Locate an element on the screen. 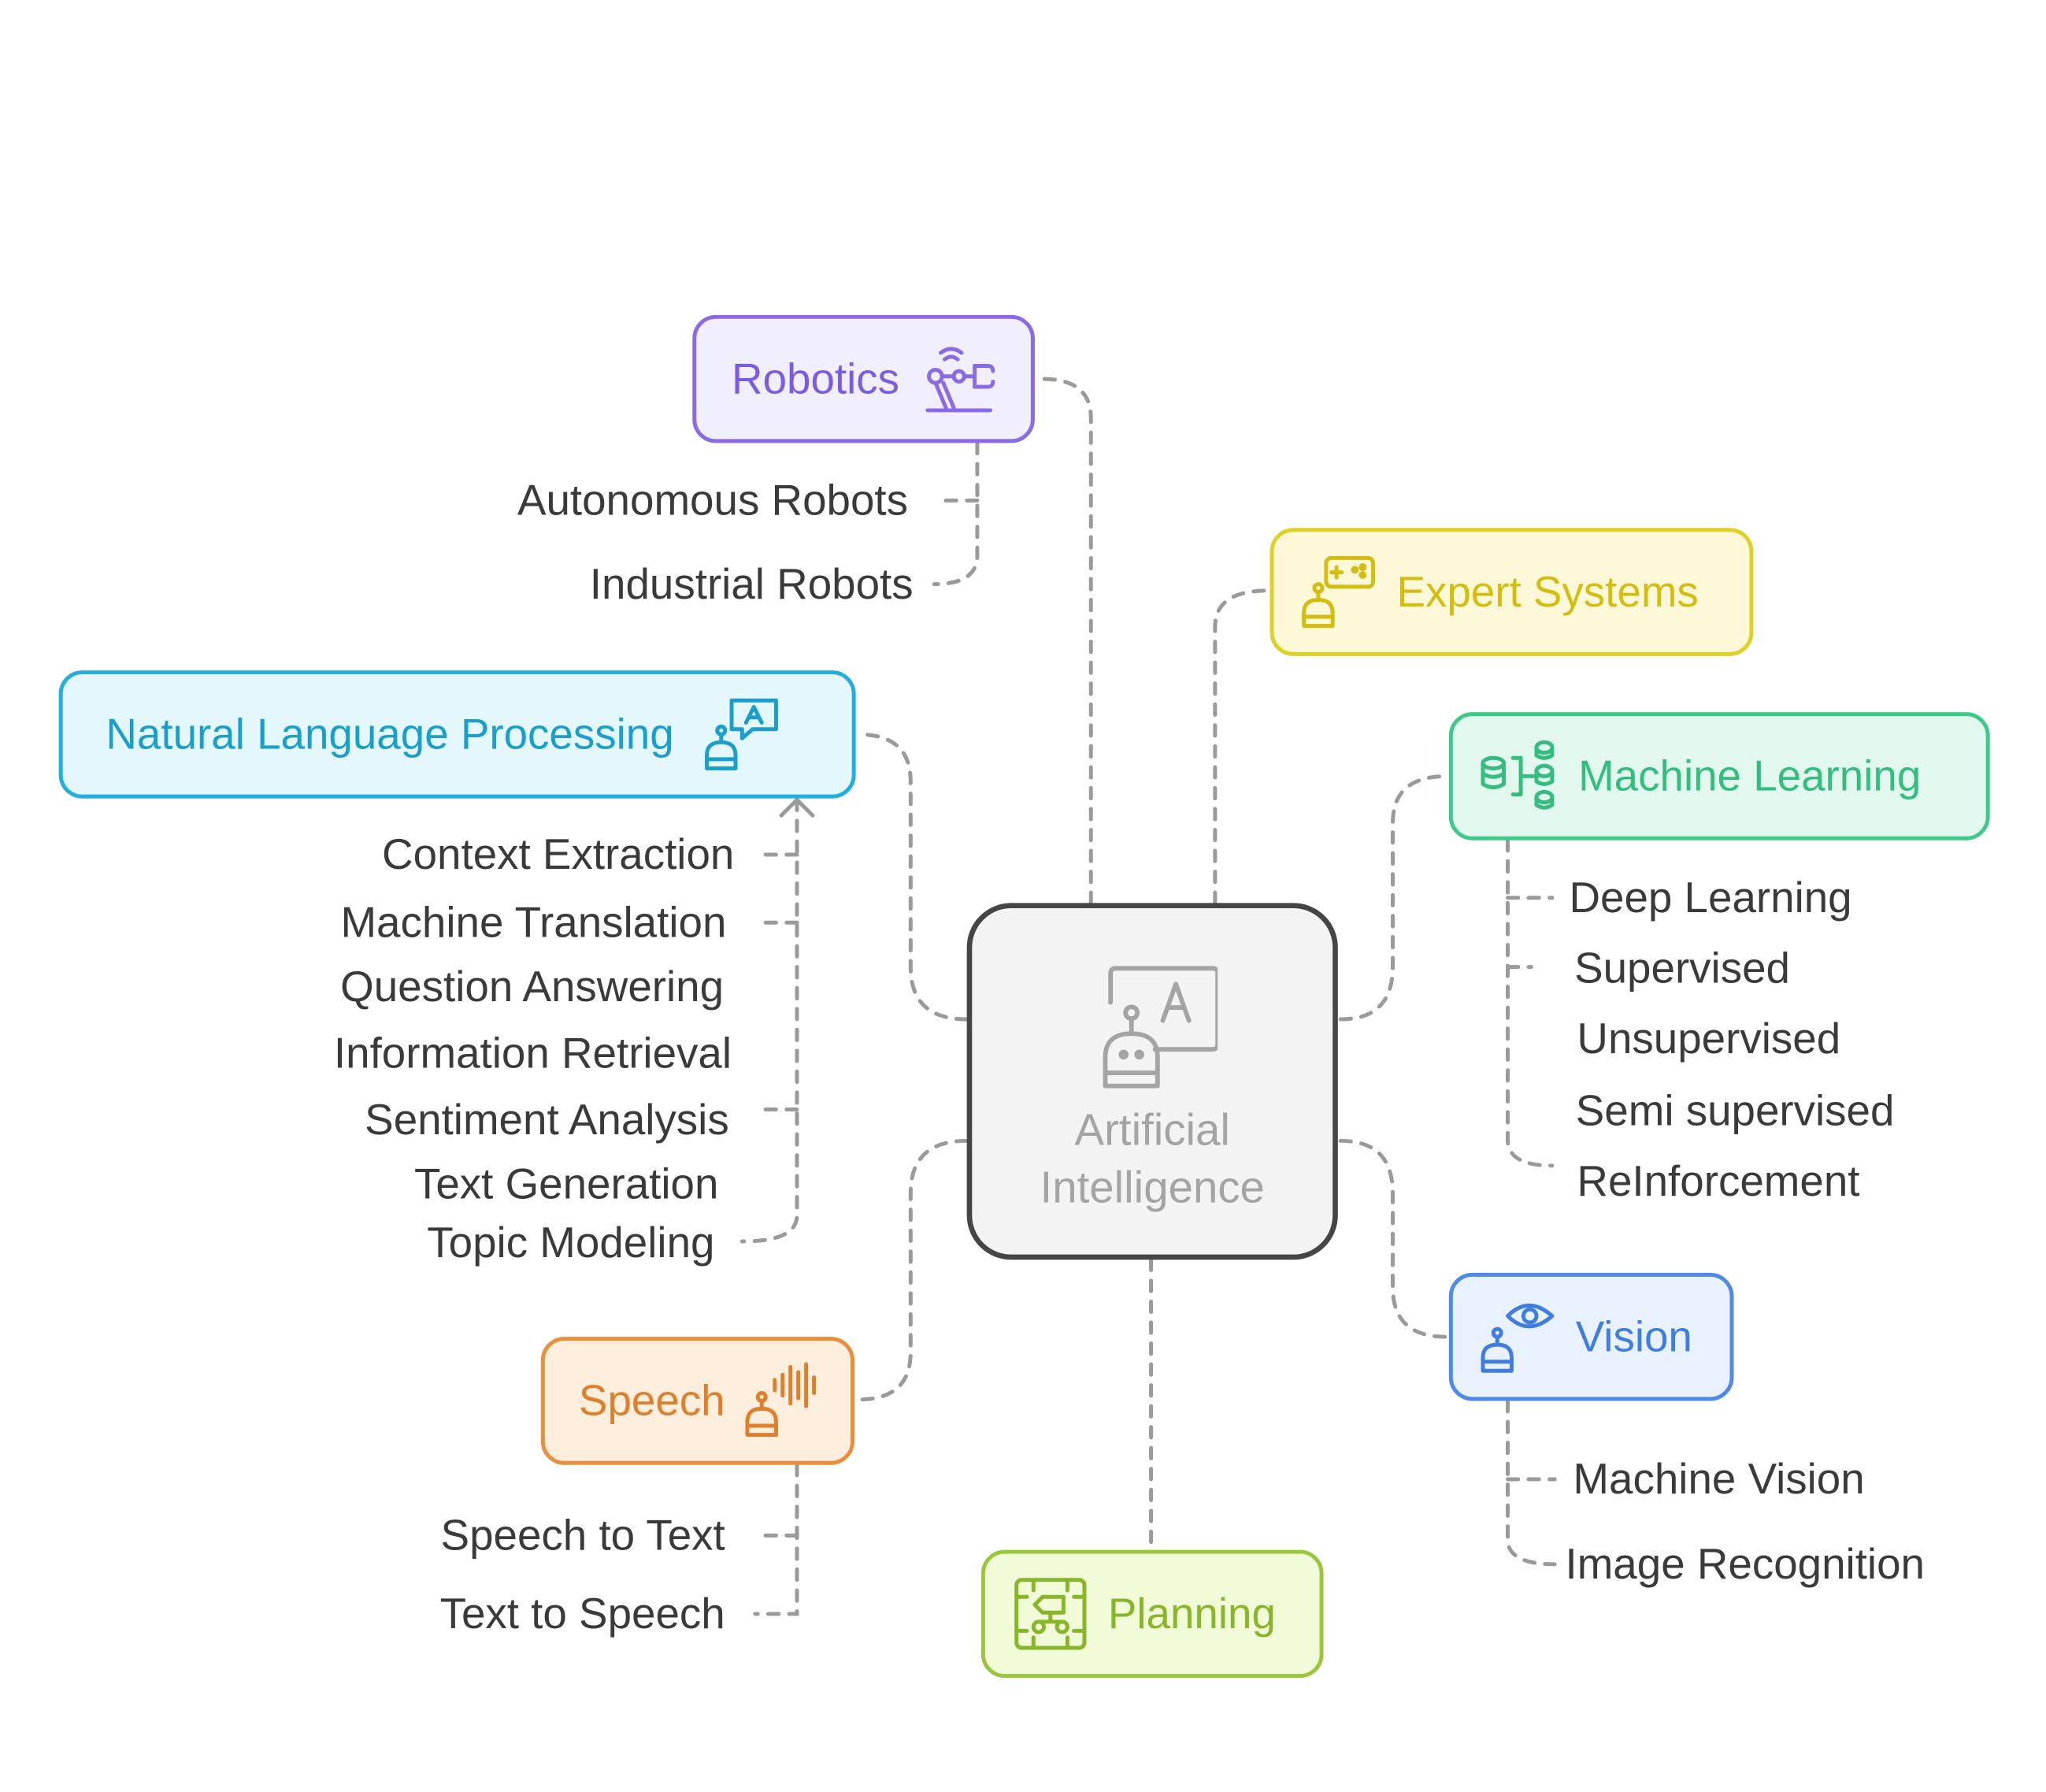 Image resolution: width=2046 pixels, height=1792 pixels. expert-systems-node: Expert Systems is located at coordinates (1511, 592).